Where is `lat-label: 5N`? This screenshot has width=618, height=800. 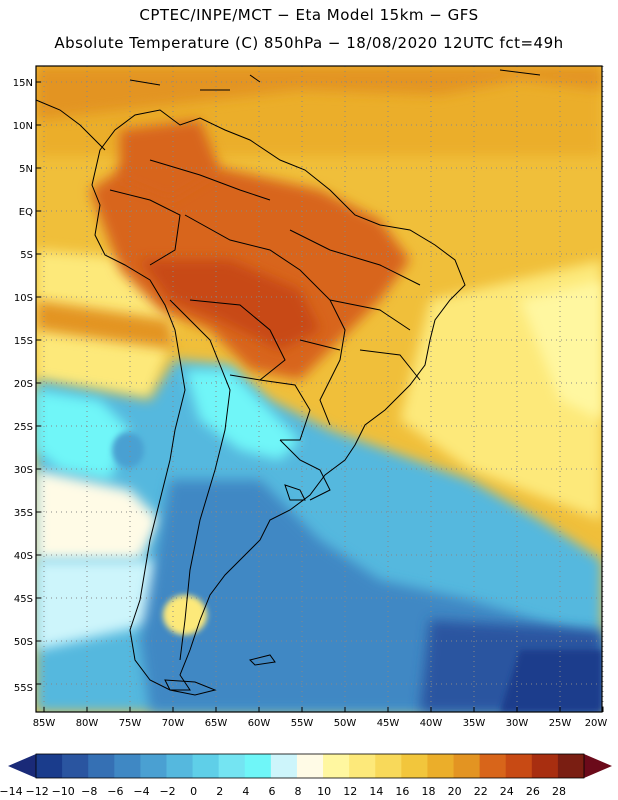 lat-label: 5N is located at coordinates (26, 169).